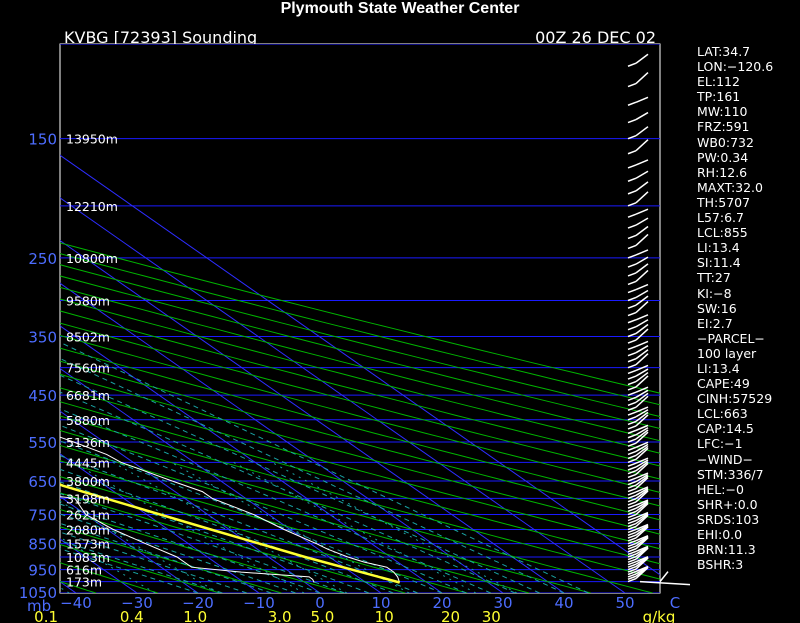  I want to click on index-item: EHI:0.0, so click(720, 534).